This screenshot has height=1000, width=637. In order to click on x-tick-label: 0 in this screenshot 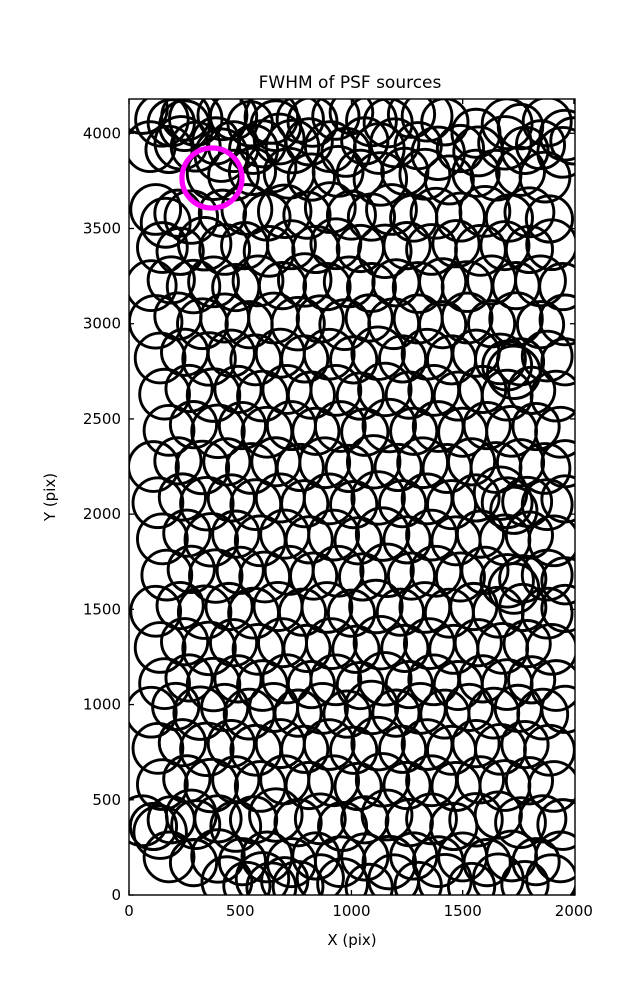, I will do `click(129, 911)`.